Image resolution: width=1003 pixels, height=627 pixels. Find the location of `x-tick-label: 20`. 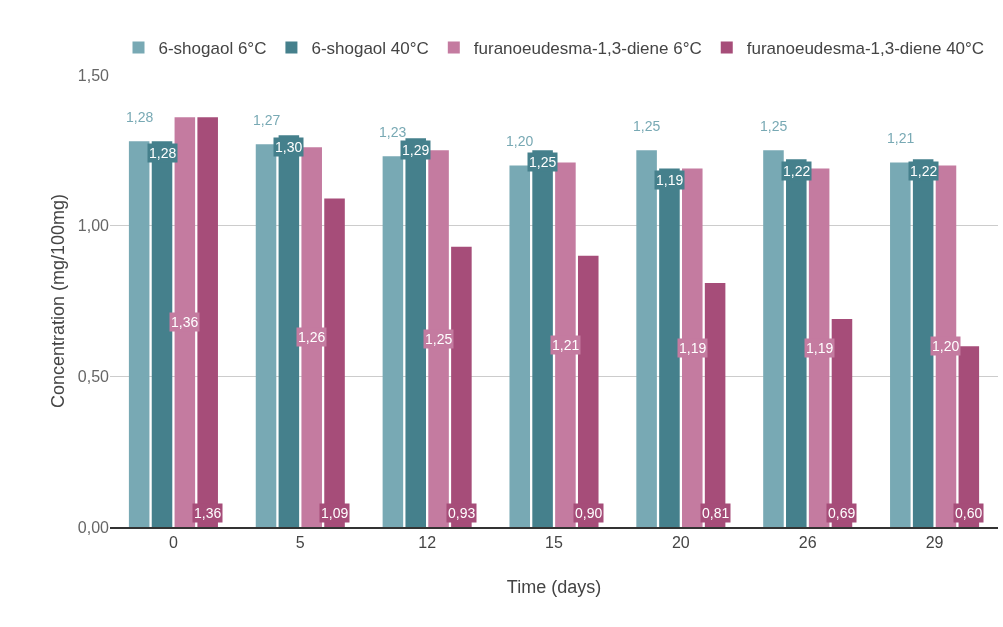

x-tick-label: 20 is located at coordinates (680, 542).